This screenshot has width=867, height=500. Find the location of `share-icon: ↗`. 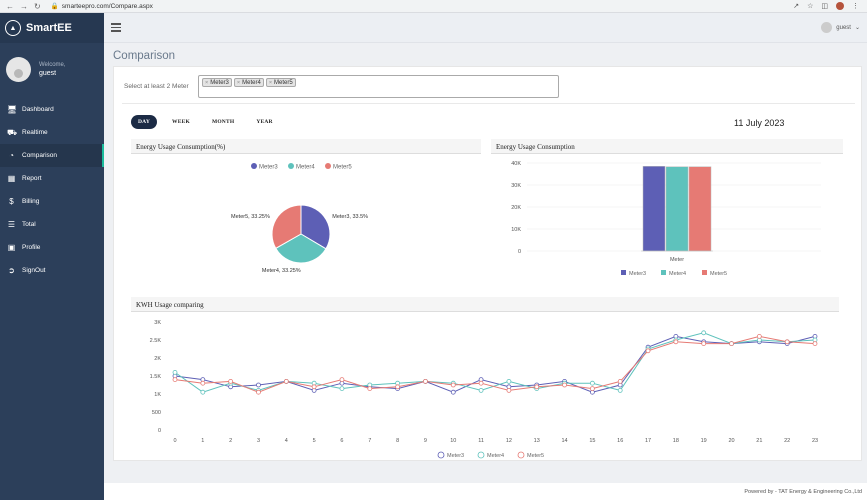

share-icon: ↗ is located at coordinates (796, 6).